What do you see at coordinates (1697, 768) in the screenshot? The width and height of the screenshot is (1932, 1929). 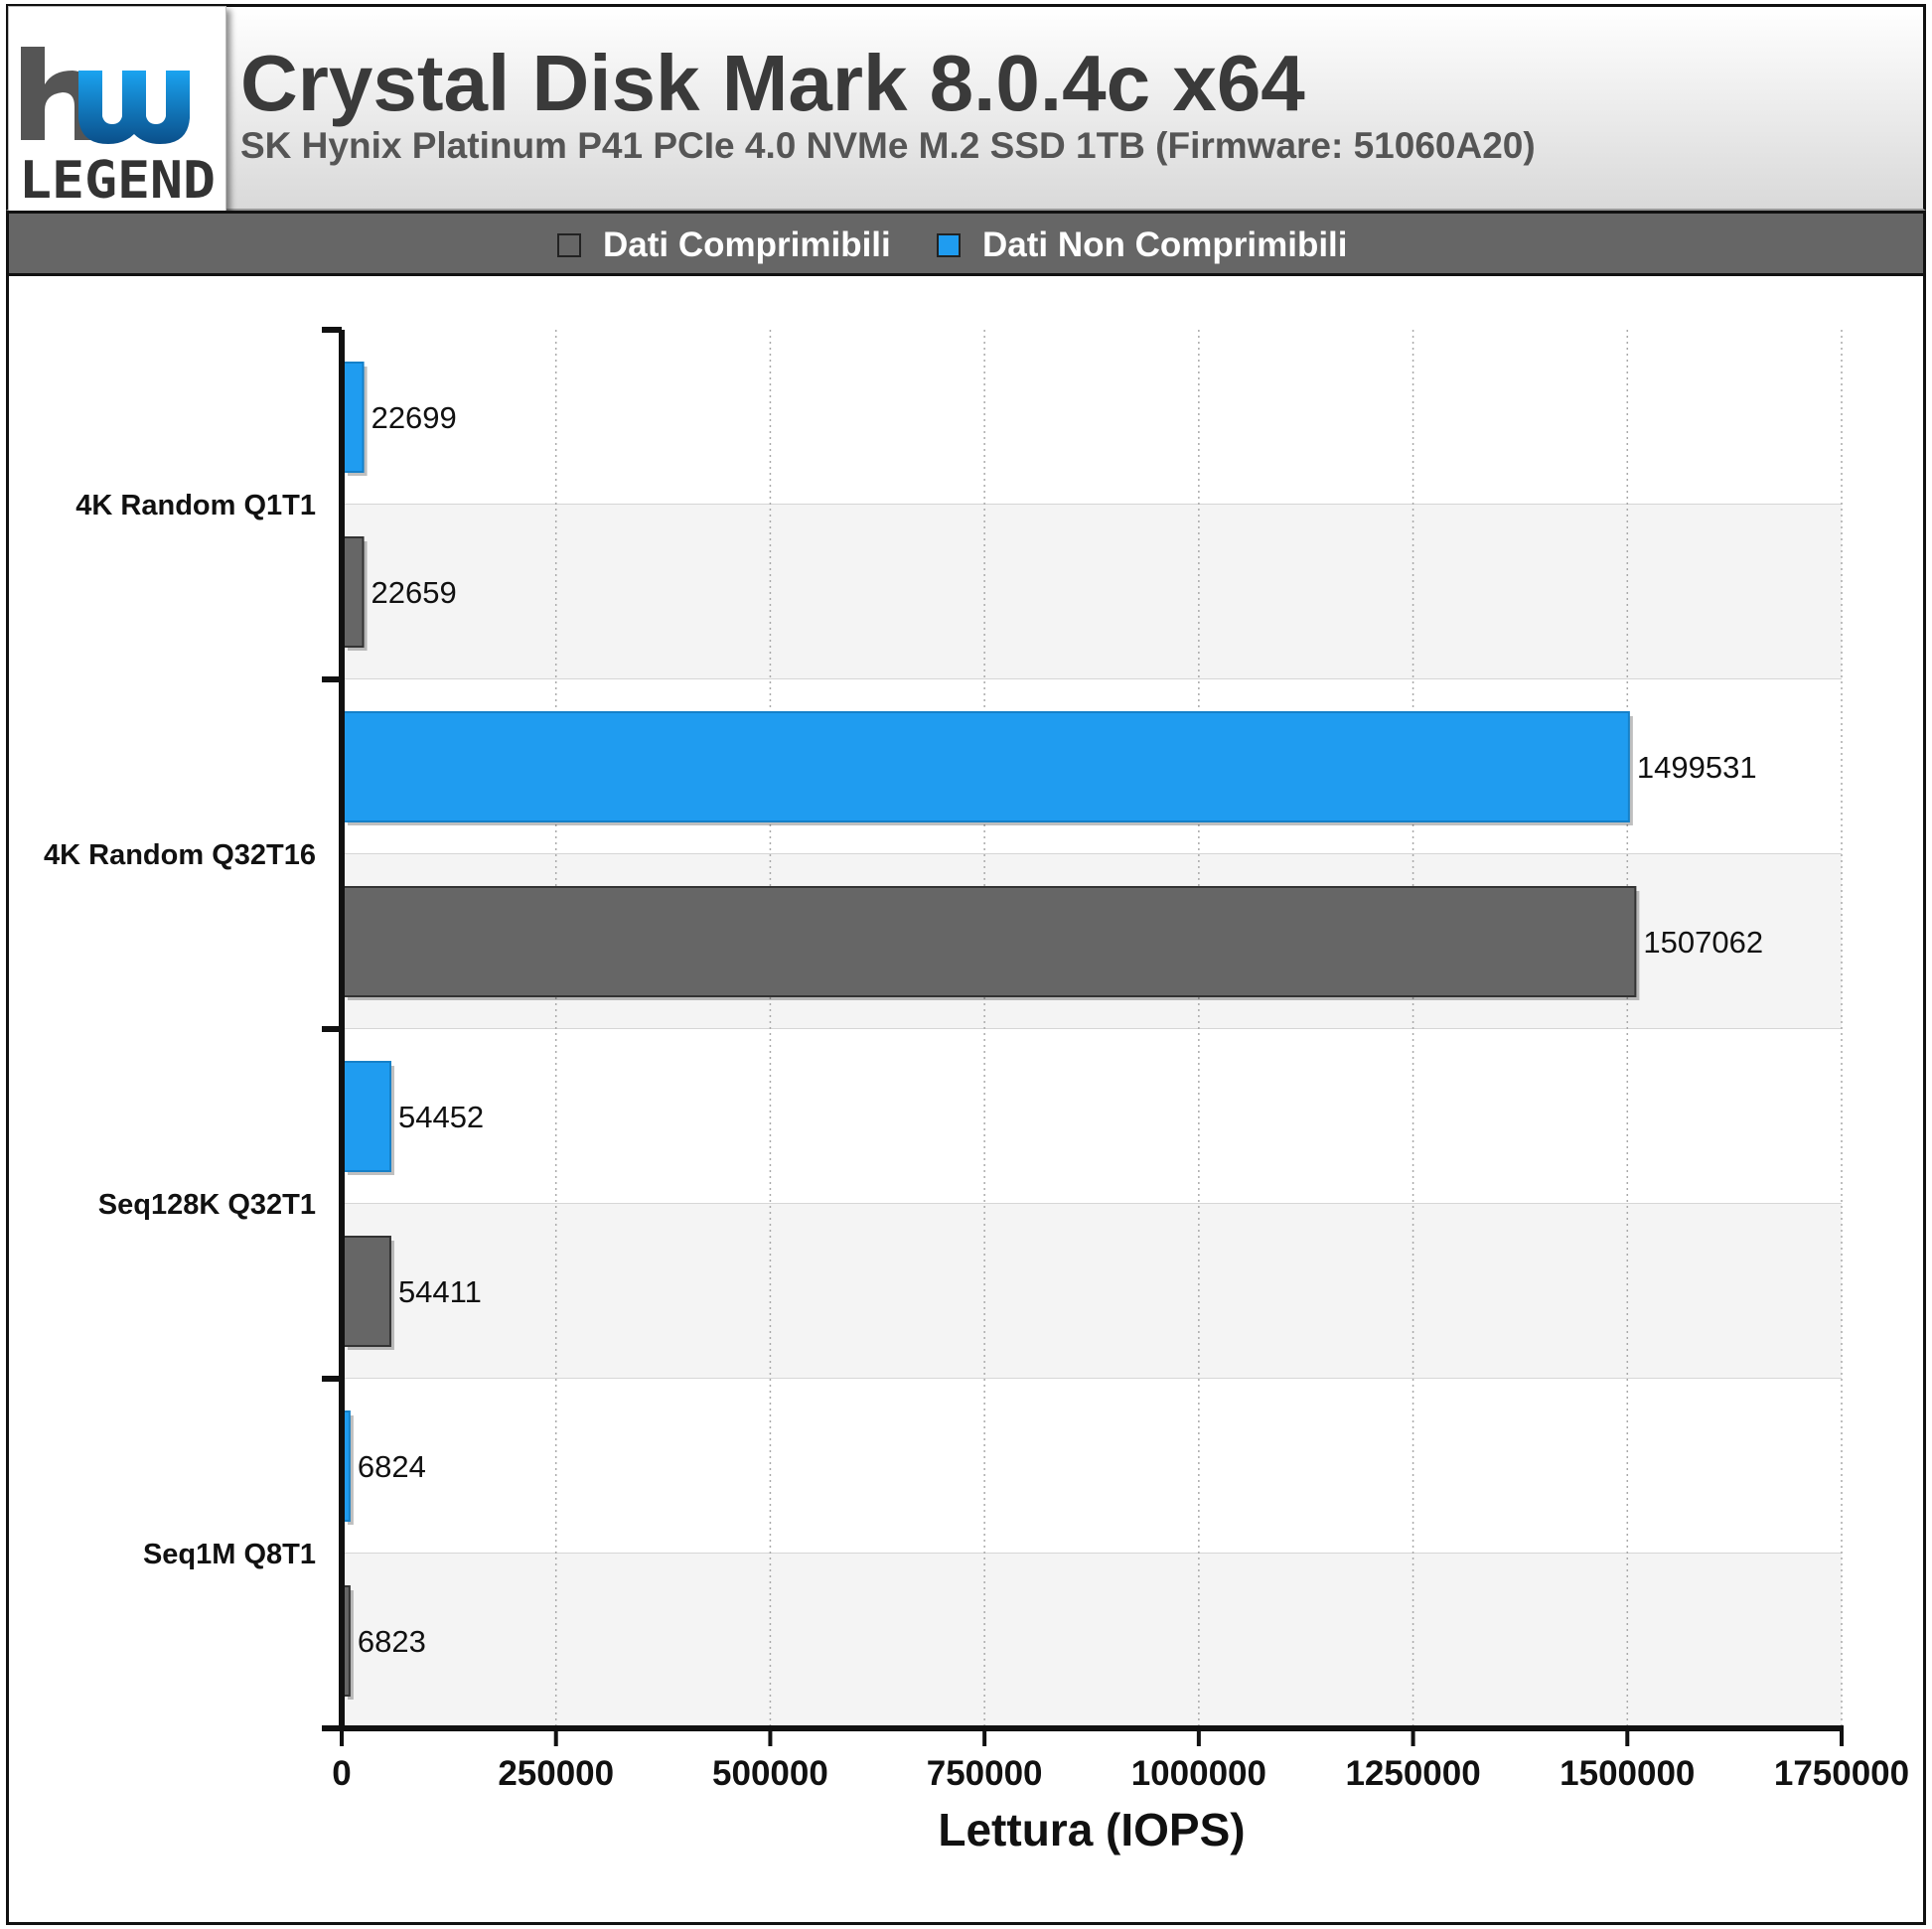 I see `data-label: 1499531` at bounding box center [1697, 768].